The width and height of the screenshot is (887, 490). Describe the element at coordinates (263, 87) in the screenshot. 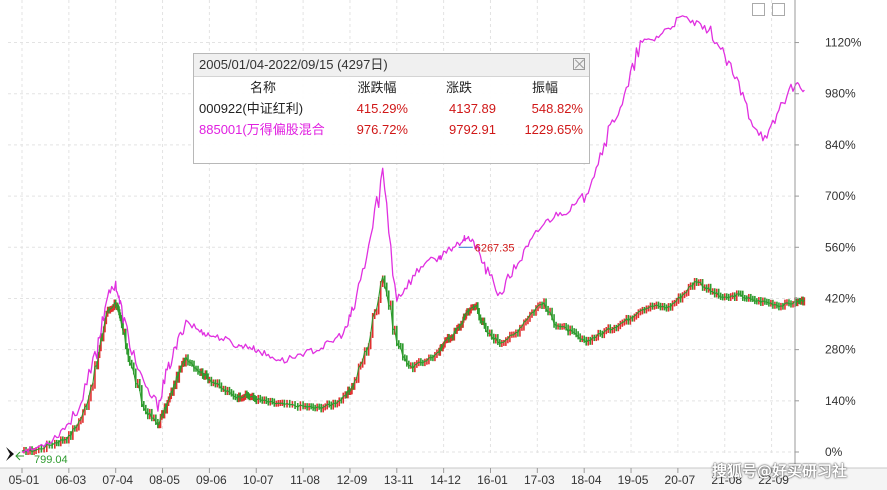

I see `header-name: 名称` at that location.